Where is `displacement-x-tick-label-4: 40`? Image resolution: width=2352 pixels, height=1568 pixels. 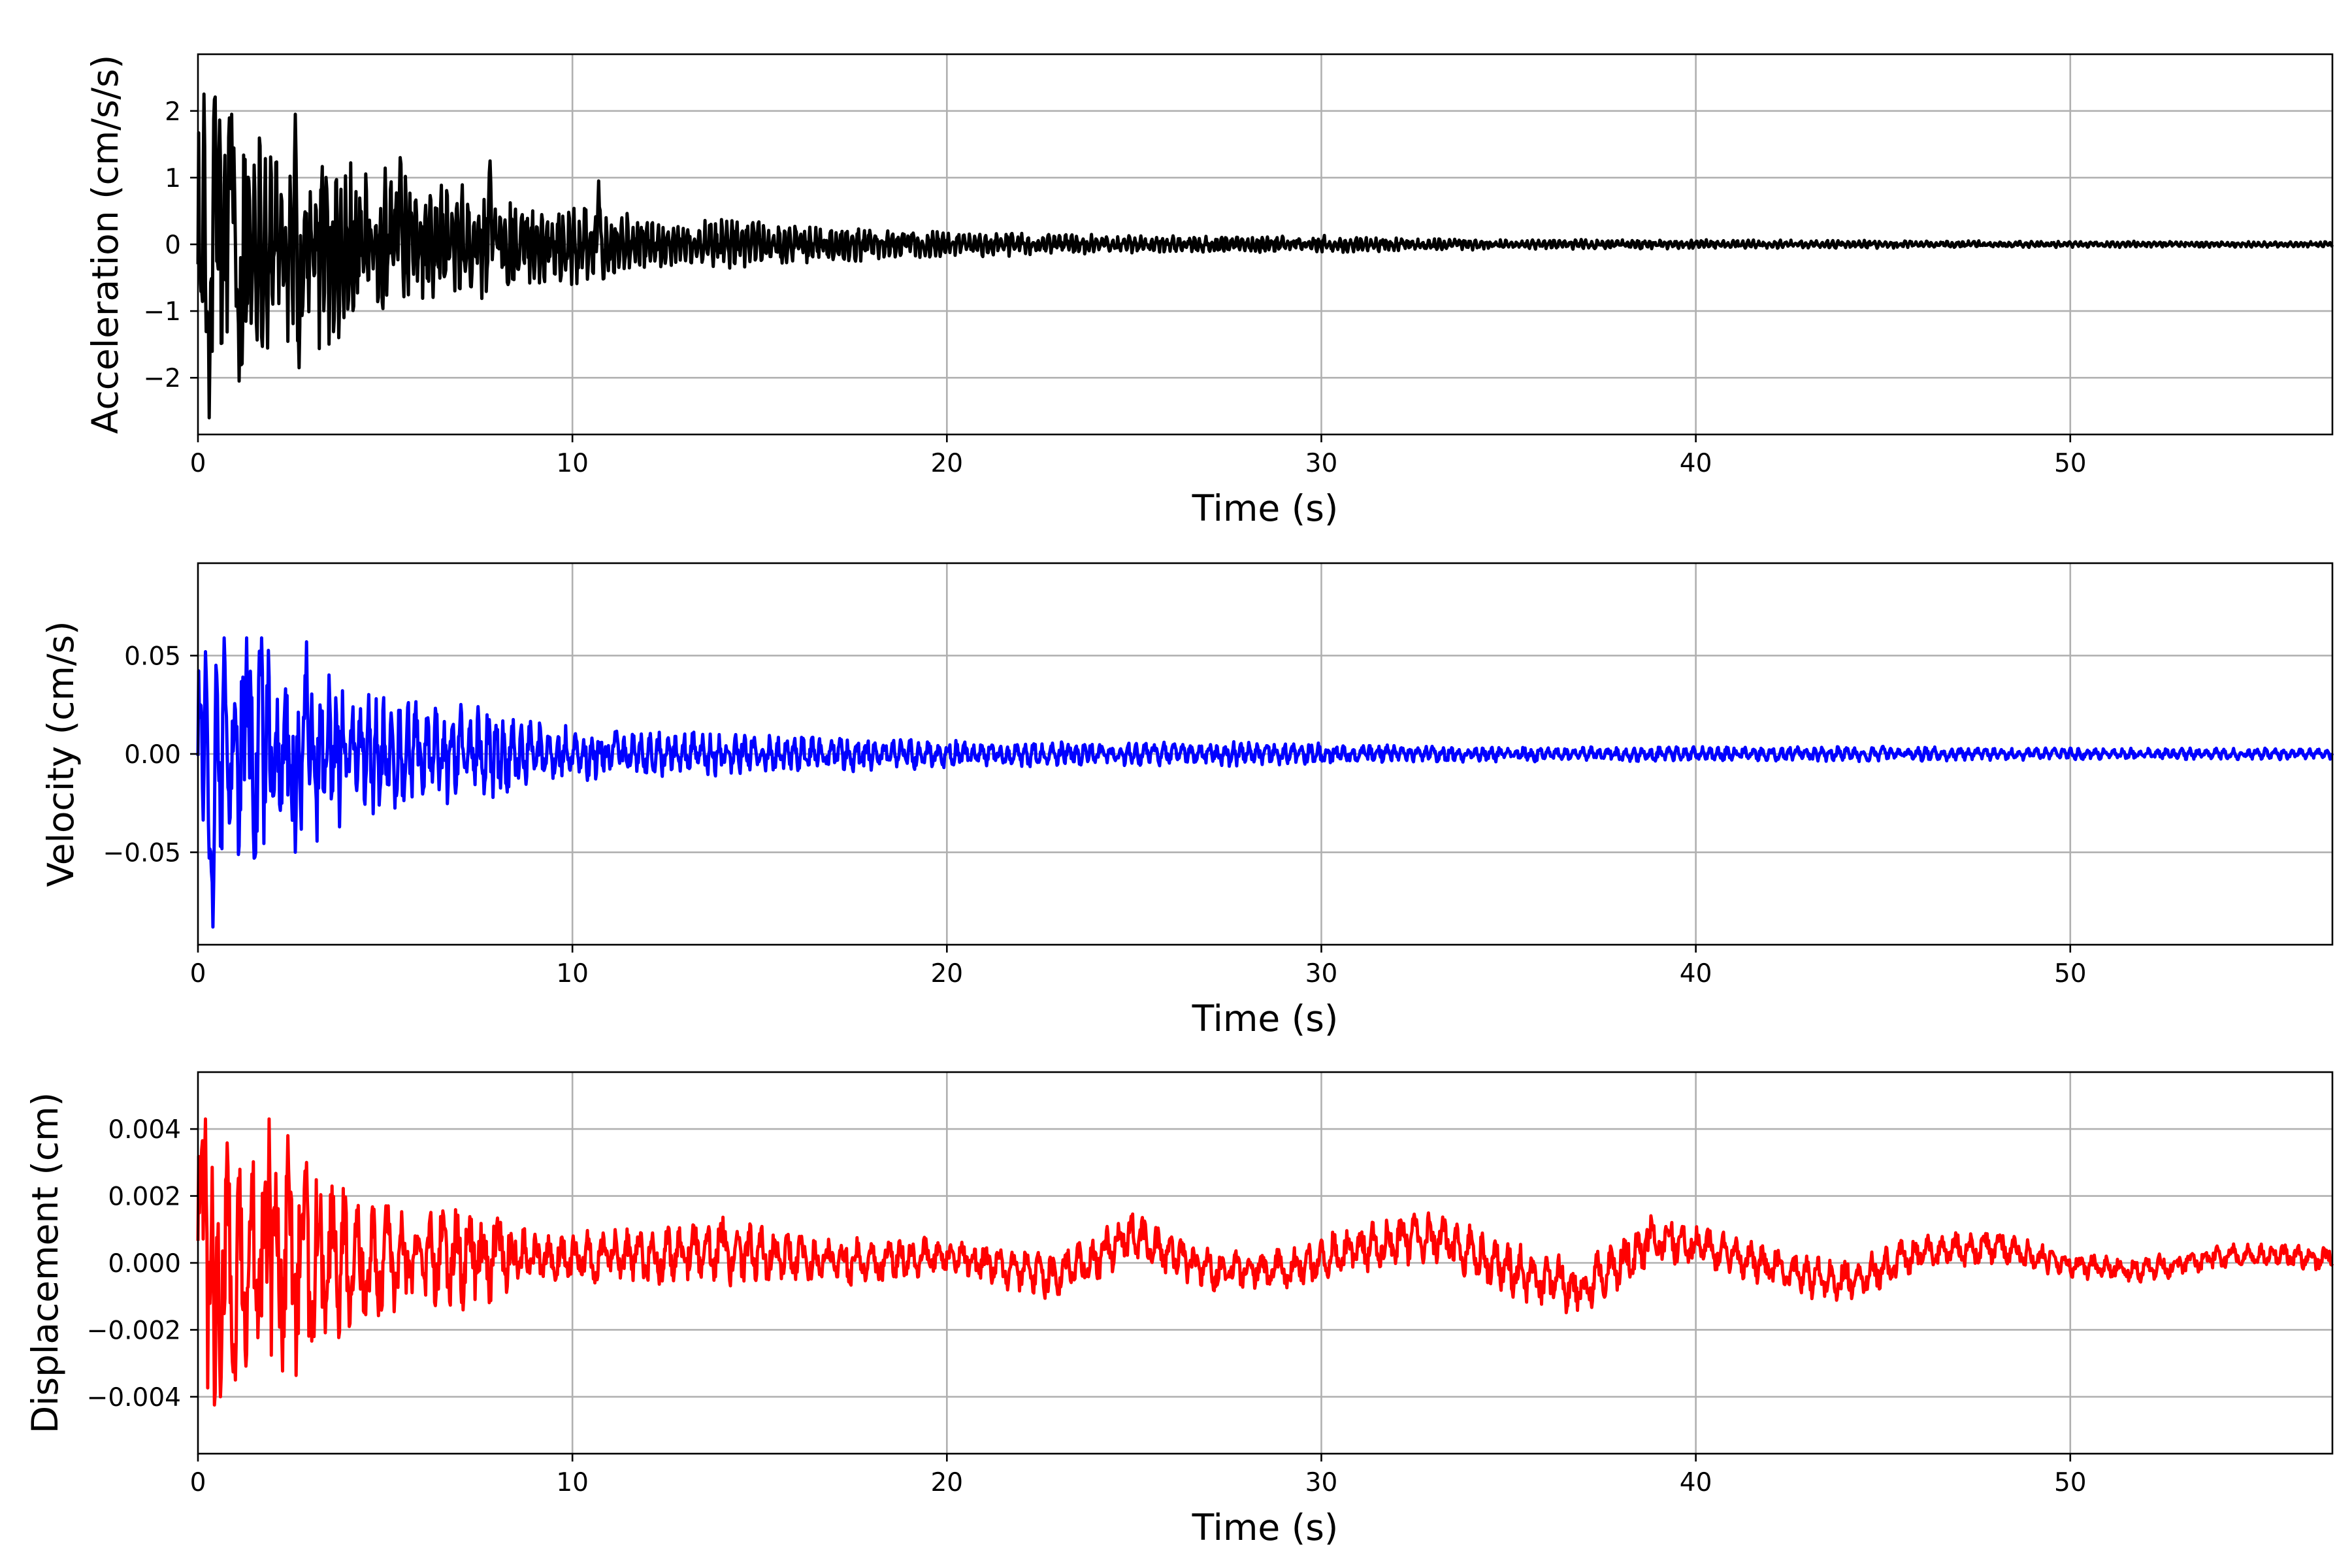 displacement-x-tick-label-4: 40 is located at coordinates (1696, 1482).